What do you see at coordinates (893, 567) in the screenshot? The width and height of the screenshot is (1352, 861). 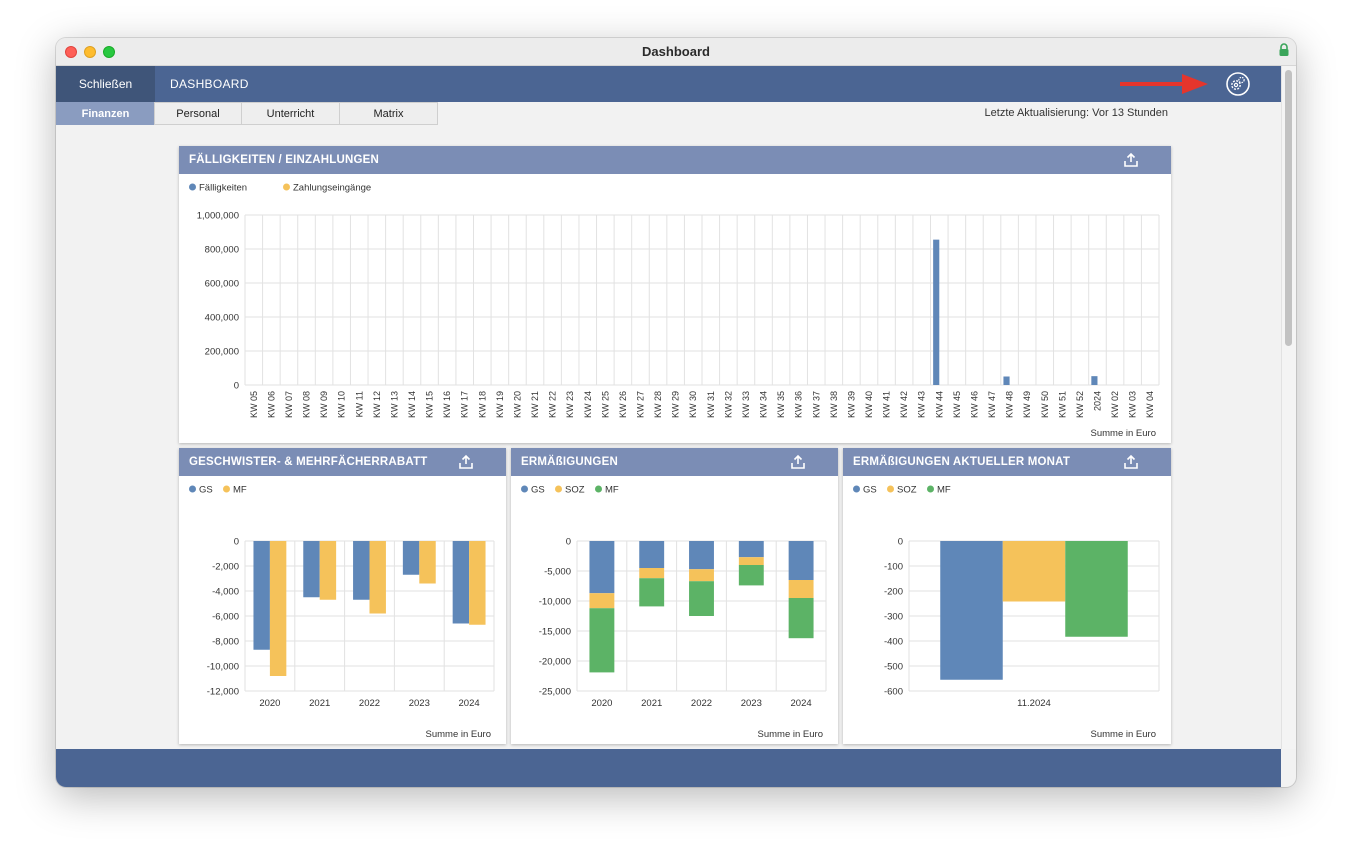 I see `y-tick-label: -100` at bounding box center [893, 567].